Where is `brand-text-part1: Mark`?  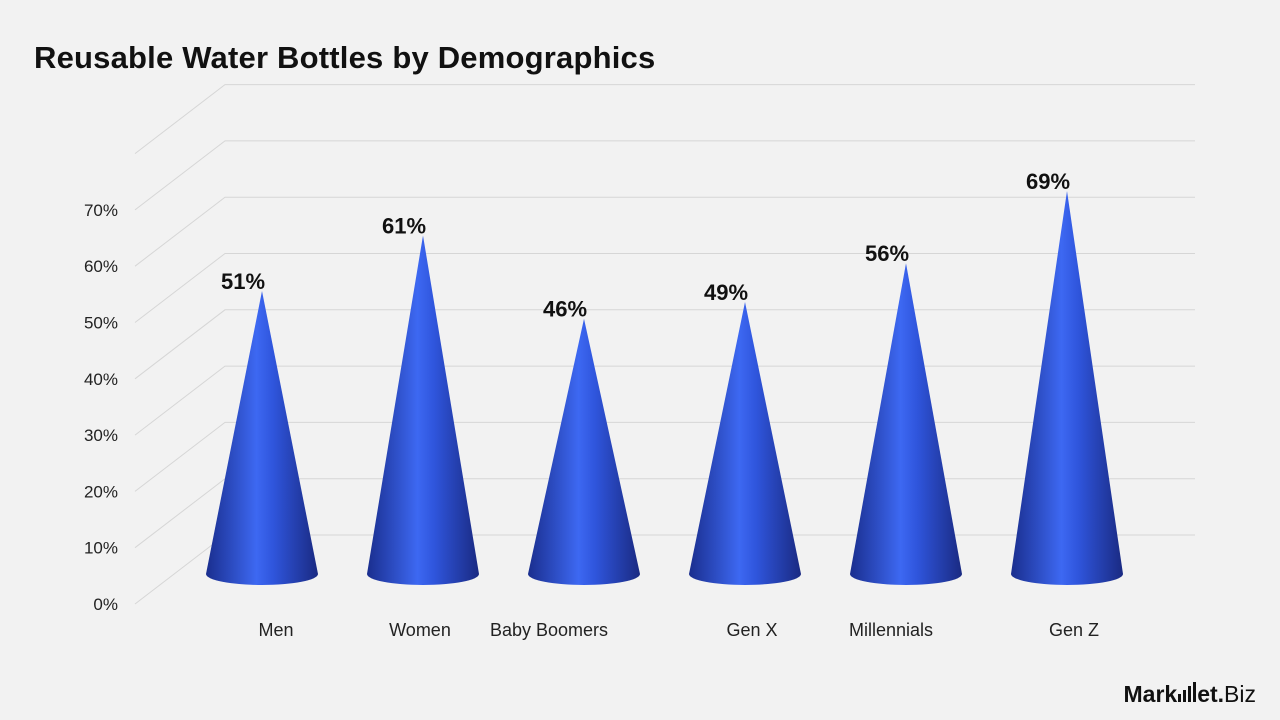
brand-text-part1: Mark is located at coordinates (1150, 694).